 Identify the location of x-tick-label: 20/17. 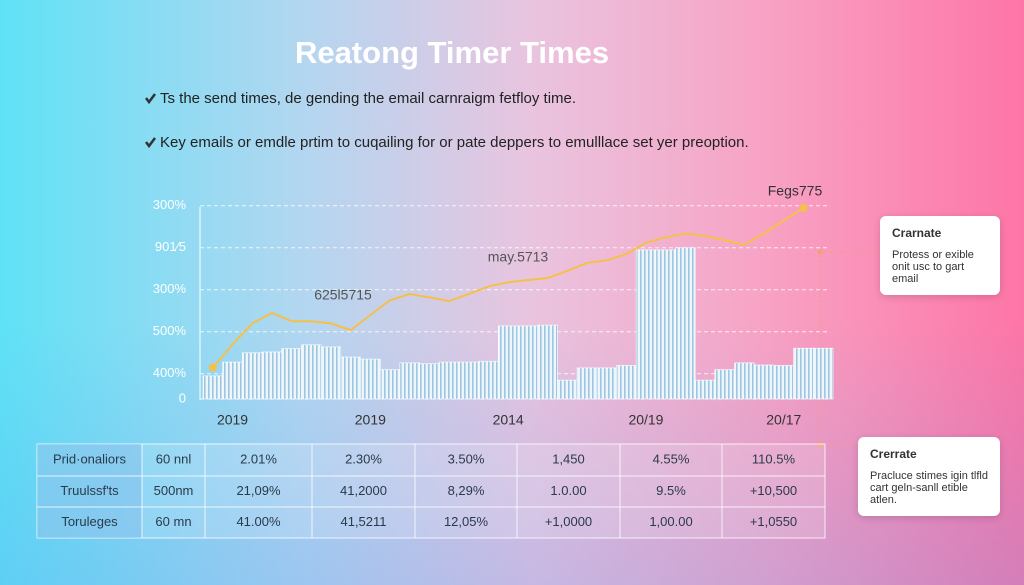
(783, 420).